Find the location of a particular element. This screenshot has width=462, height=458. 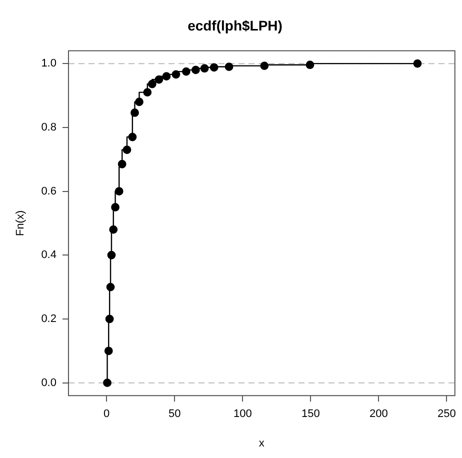

x-tick-label: 100 is located at coordinates (242, 414).